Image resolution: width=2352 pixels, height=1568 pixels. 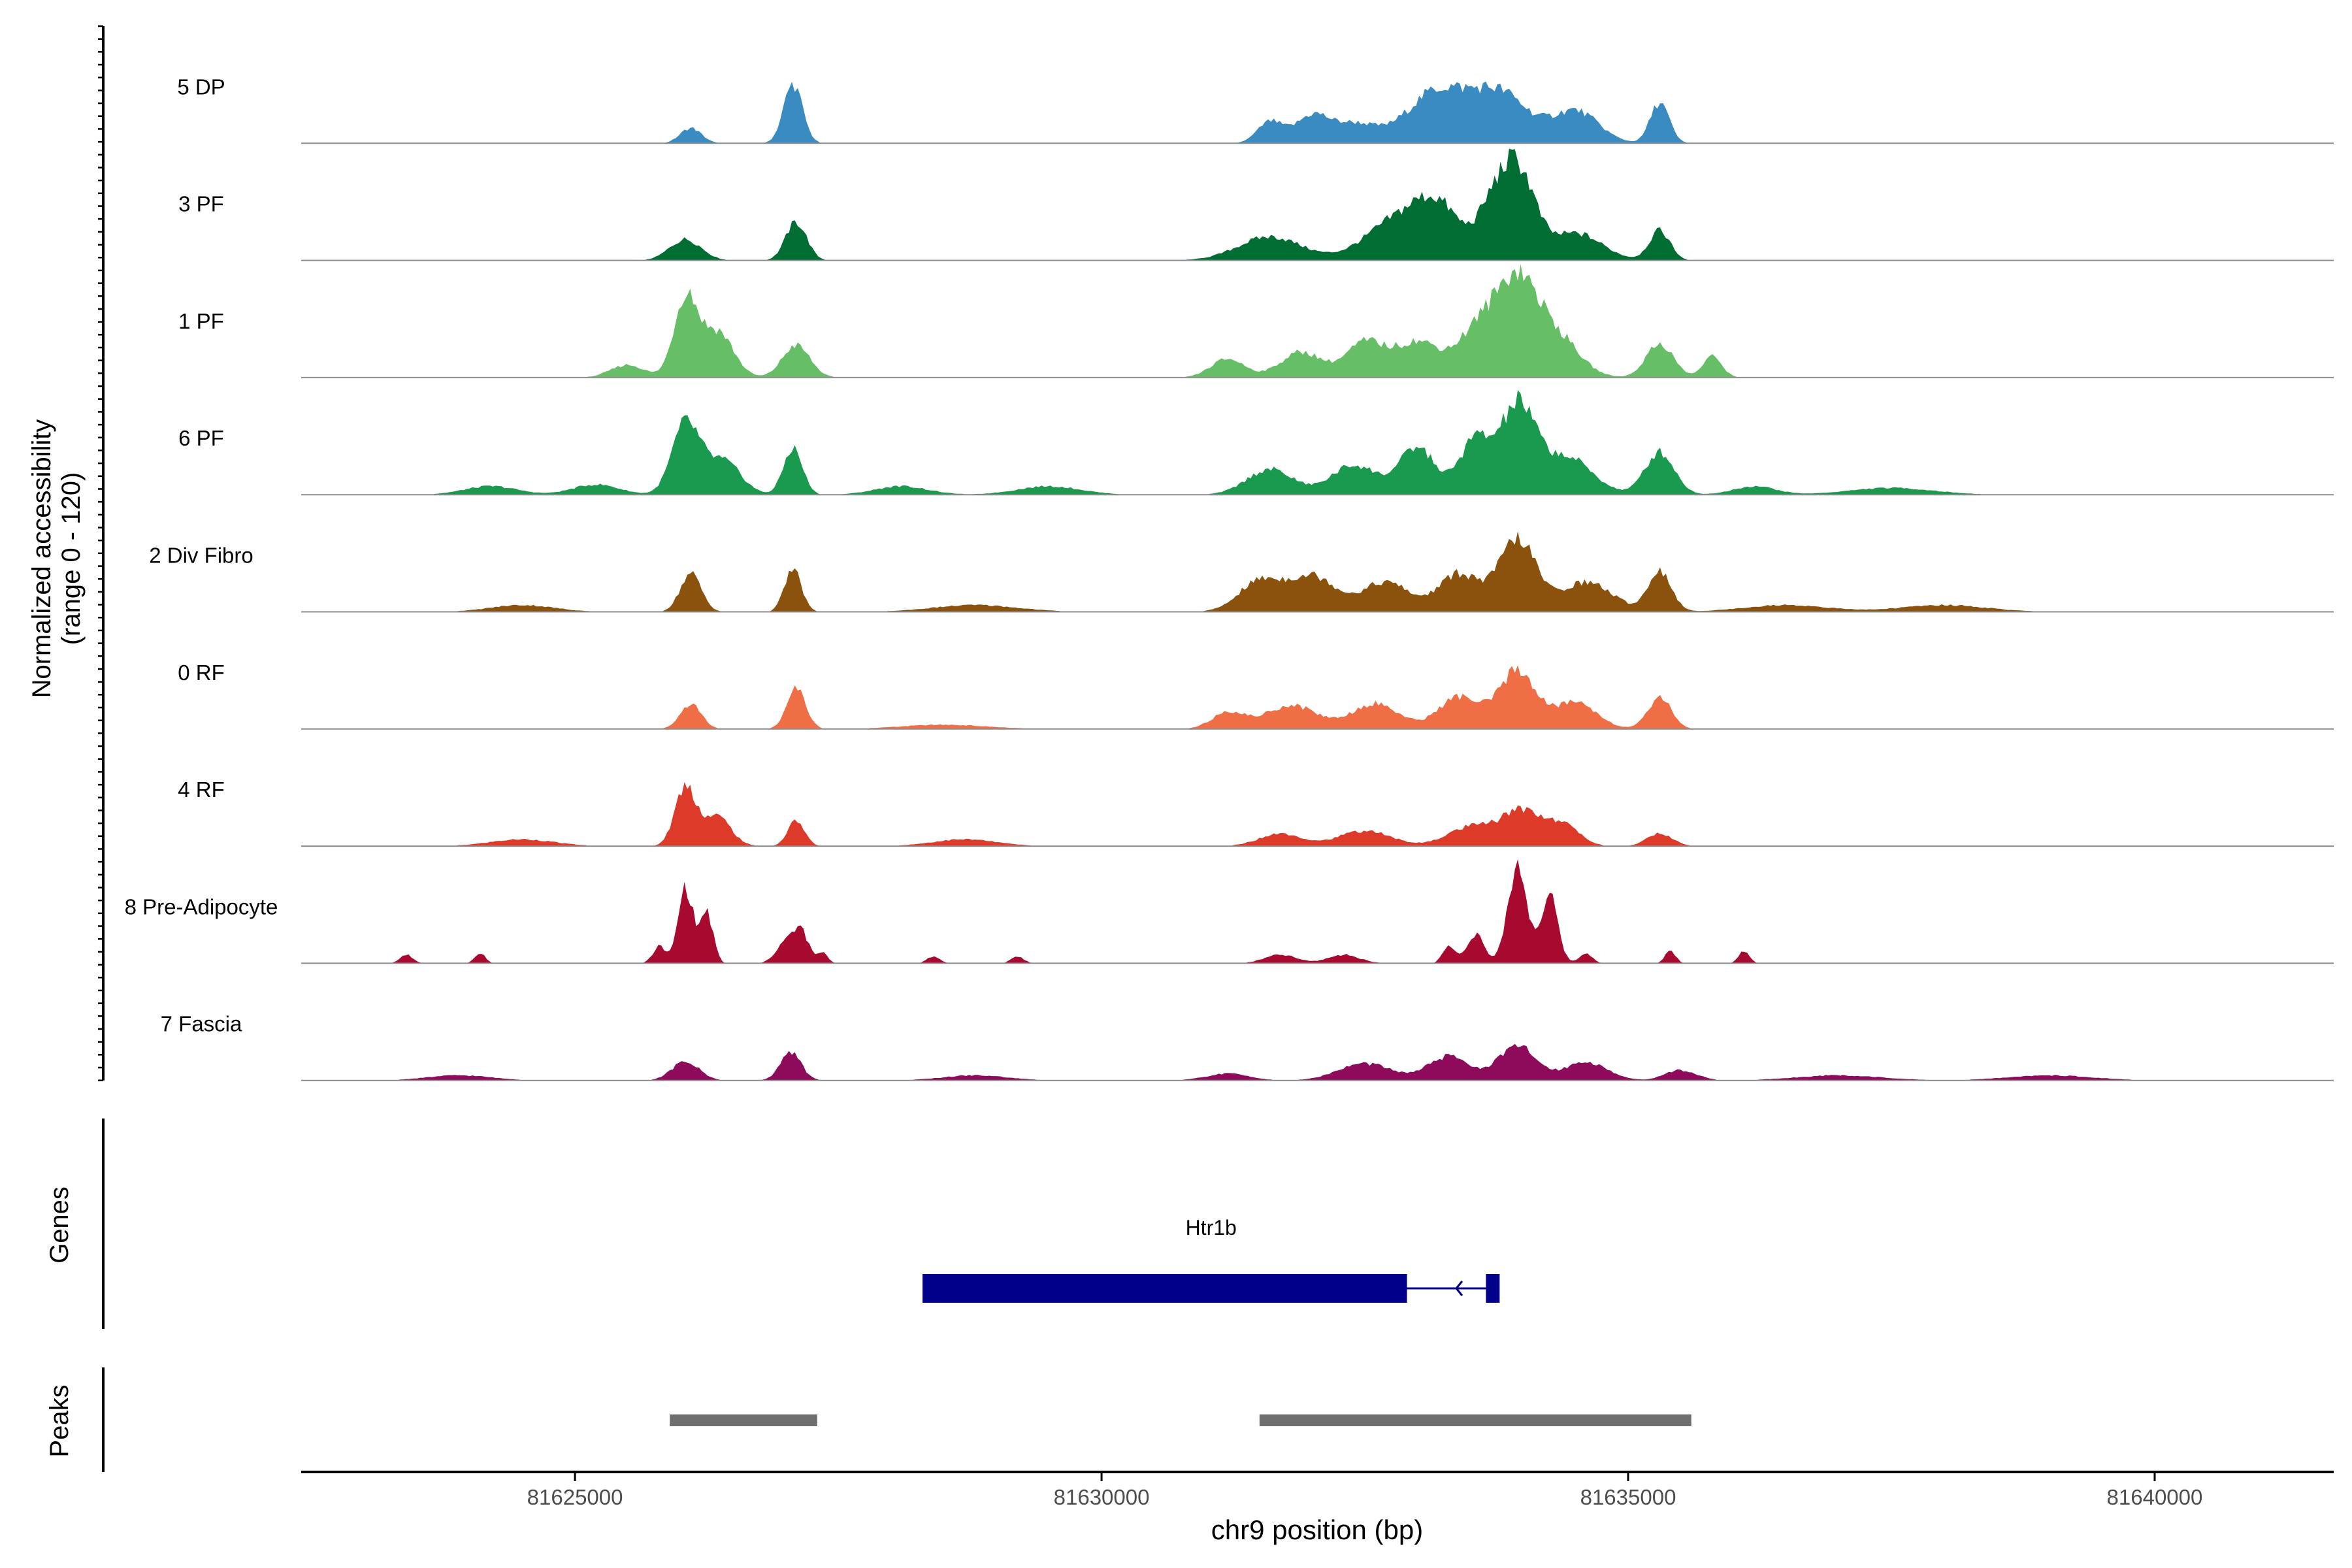 I want to click on track-0-rf: 0 RF, so click(x=1256, y=695).